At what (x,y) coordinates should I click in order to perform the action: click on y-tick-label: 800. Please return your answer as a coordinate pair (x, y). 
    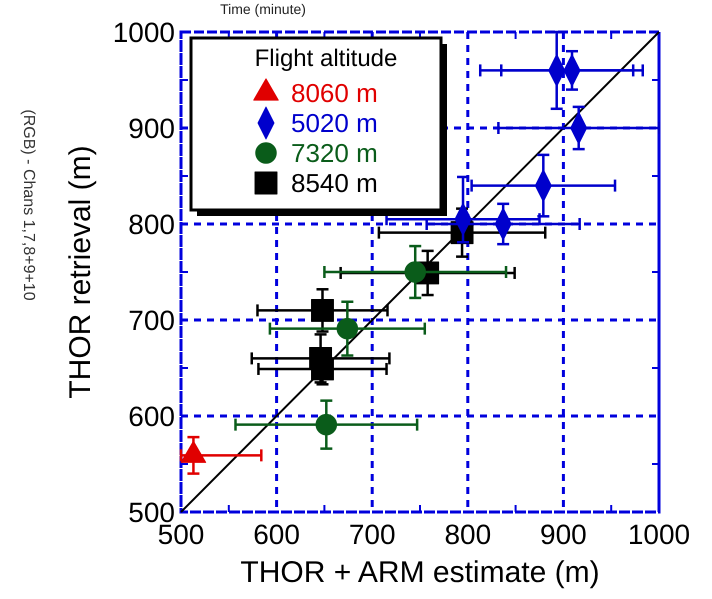
    Looking at the image, I should click on (151, 224).